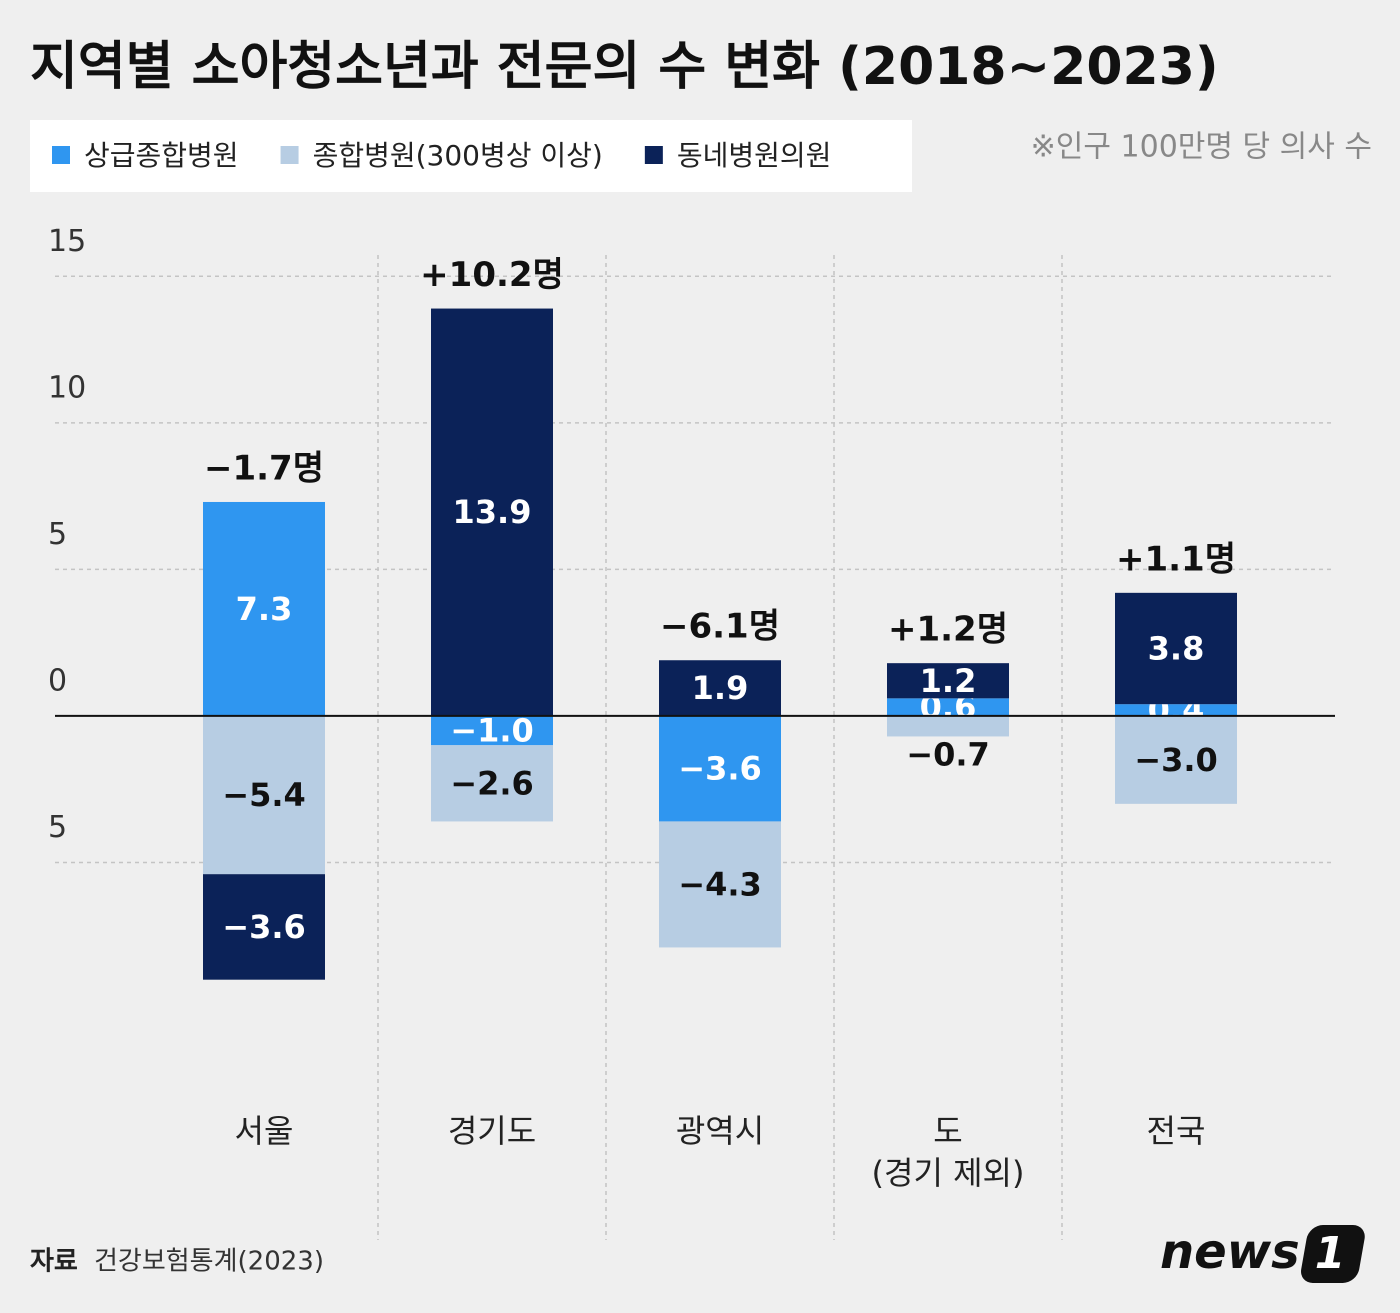 Image resolution: width=1400 pixels, height=1313 pixels. I want to click on note: ※인구 100만명 당 의사 수, so click(1201, 147).